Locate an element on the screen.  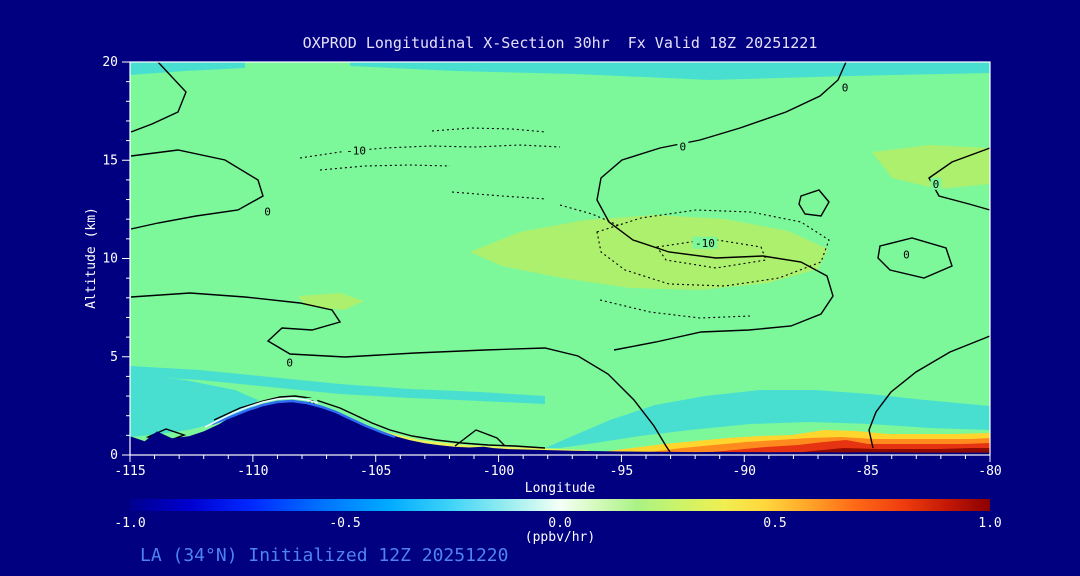
colorbar-tick-labels: -1.0 -0.5 0.0 0.5 1.0 is located at coordinates (557, 523).